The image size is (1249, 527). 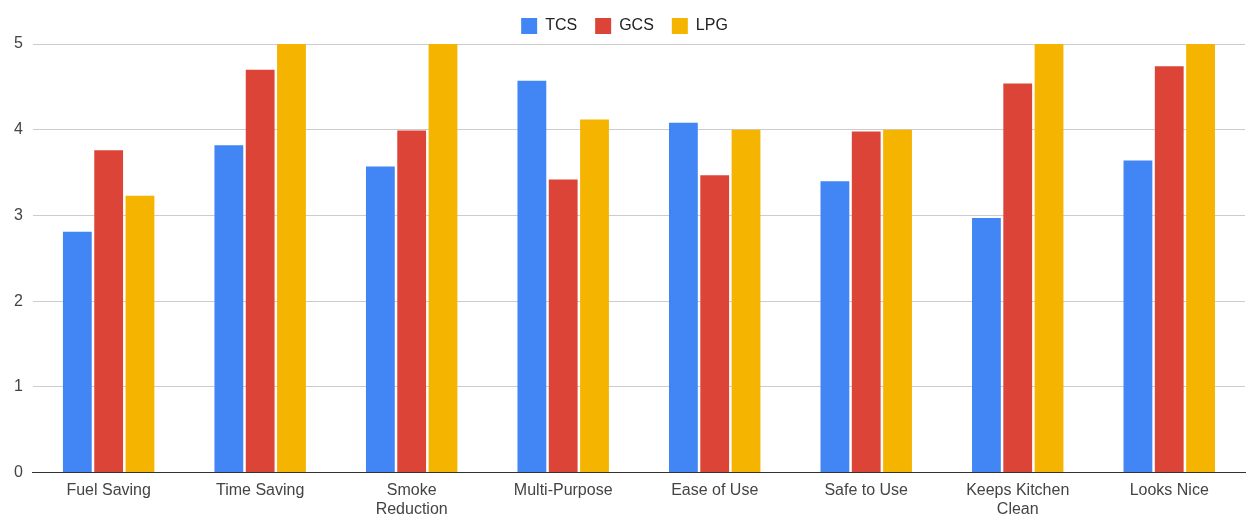 I want to click on legend-label: TCS, so click(x=561, y=25).